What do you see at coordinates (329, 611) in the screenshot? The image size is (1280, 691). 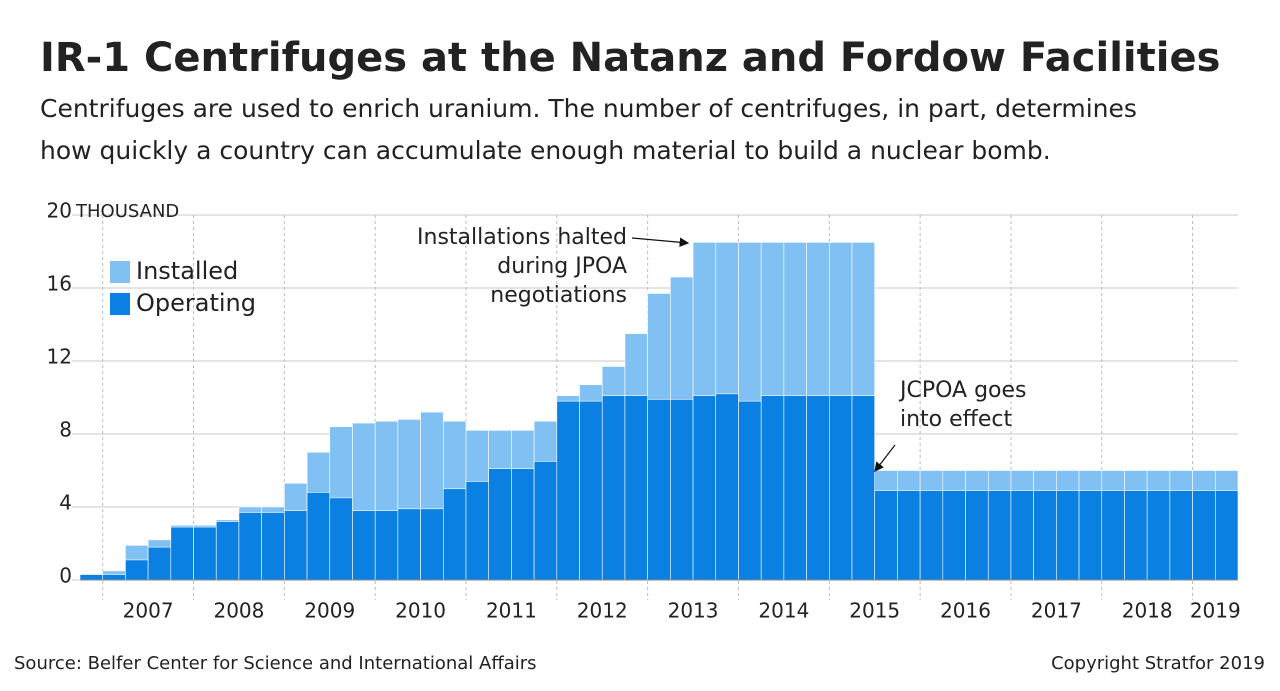 I see `x-tick-label: 2009` at bounding box center [329, 611].